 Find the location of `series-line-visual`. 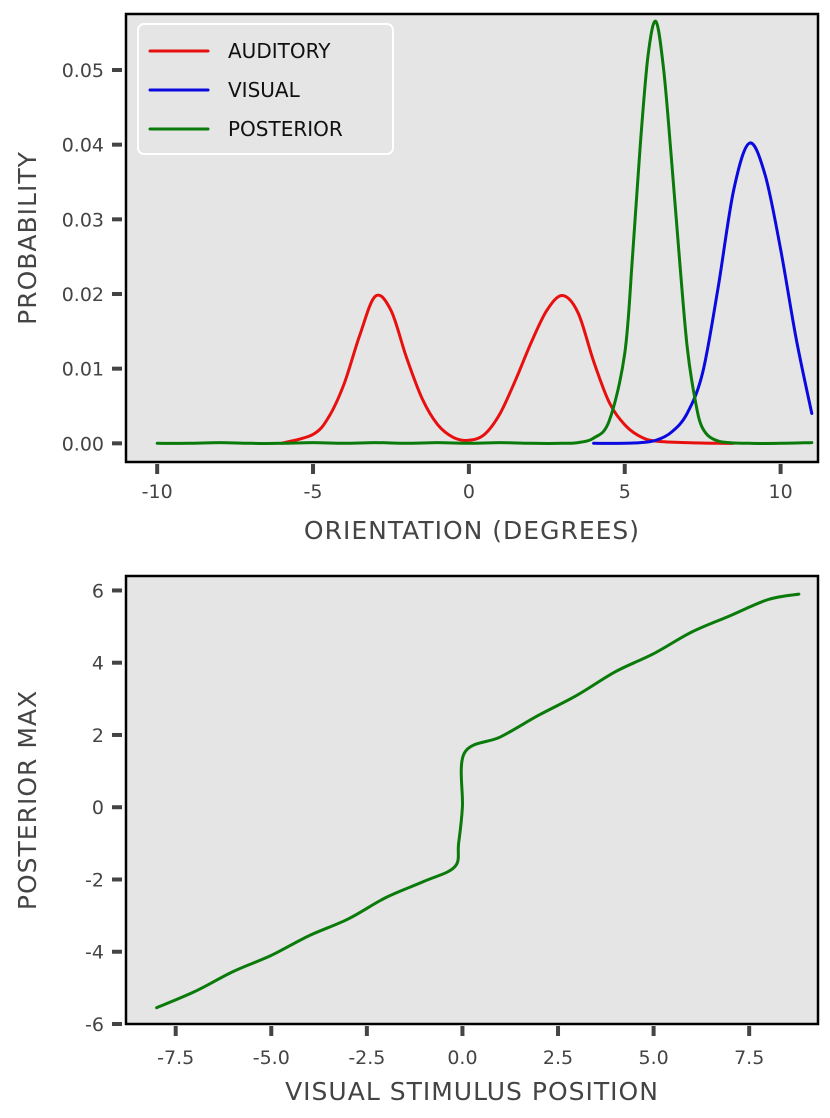

series-line-visual is located at coordinates (703, 293).